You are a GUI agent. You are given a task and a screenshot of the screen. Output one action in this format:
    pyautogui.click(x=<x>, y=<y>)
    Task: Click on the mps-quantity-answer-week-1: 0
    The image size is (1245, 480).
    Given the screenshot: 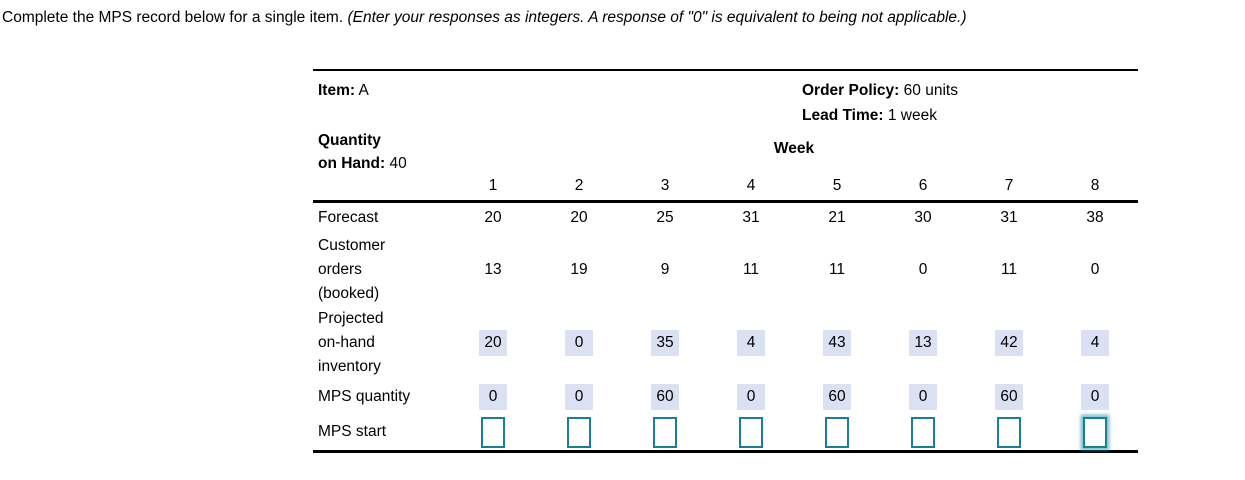 What is the action you would take?
    pyautogui.click(x=493, y=397)
    